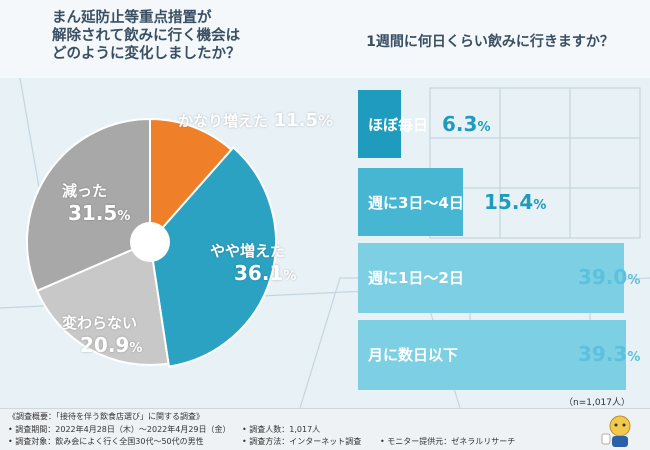 The height and width of the screenshot is (450, 650). Describe the element at coordinates (515, 202) in the screenshot. I see `bar-value-3-4-days-week: 15.4%` at that location.